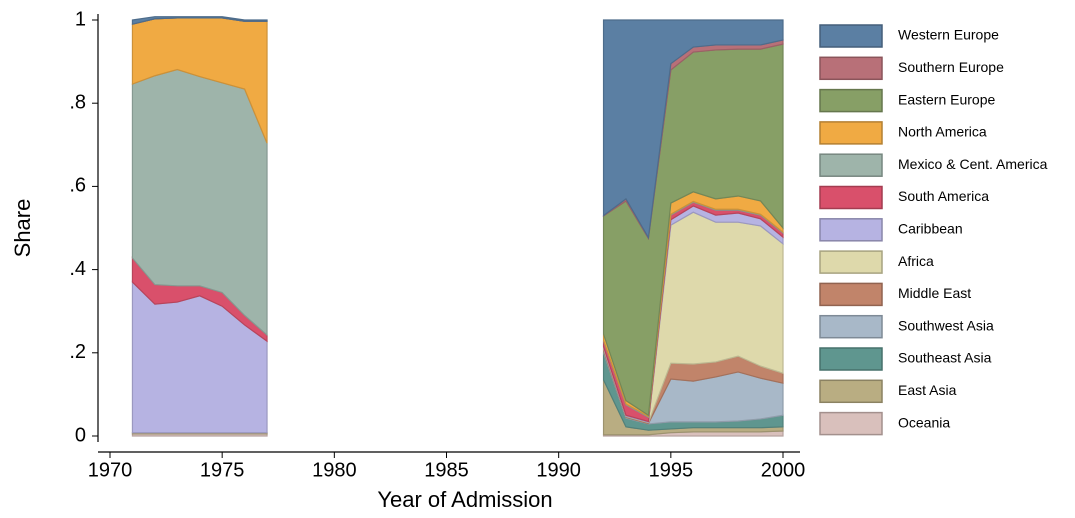 The image size is (1075, 518). Describe the element at coordinates (671, 470) in the screenshot. I see `x-tick-label: 1995` at that location.